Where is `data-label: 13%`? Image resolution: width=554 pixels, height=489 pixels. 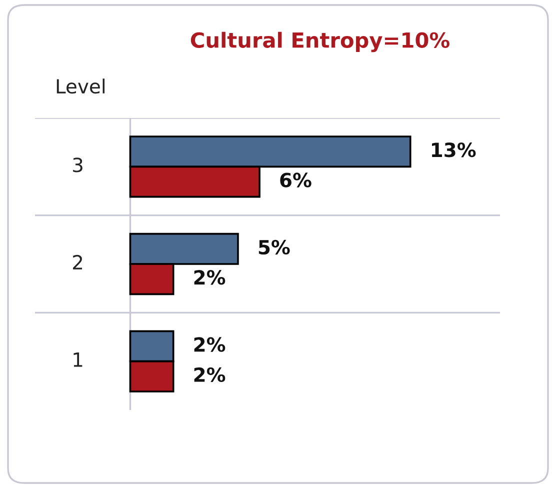
data-label: 13% is located at coordinates (454, 150).